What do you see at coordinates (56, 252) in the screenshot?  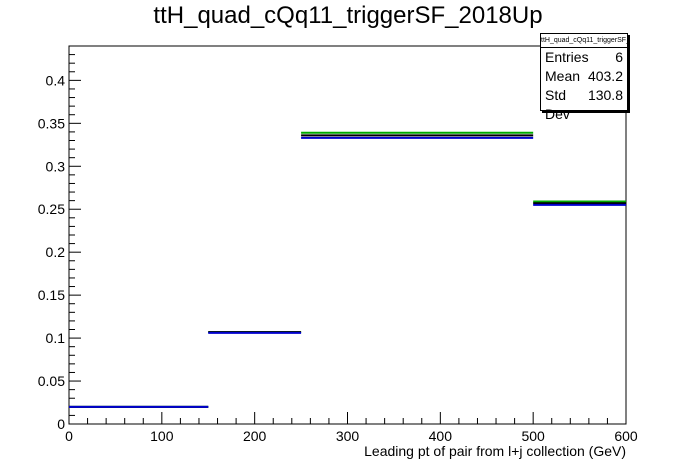 I see `y-tick-label: 0.2` at bounding box center [56, 252].